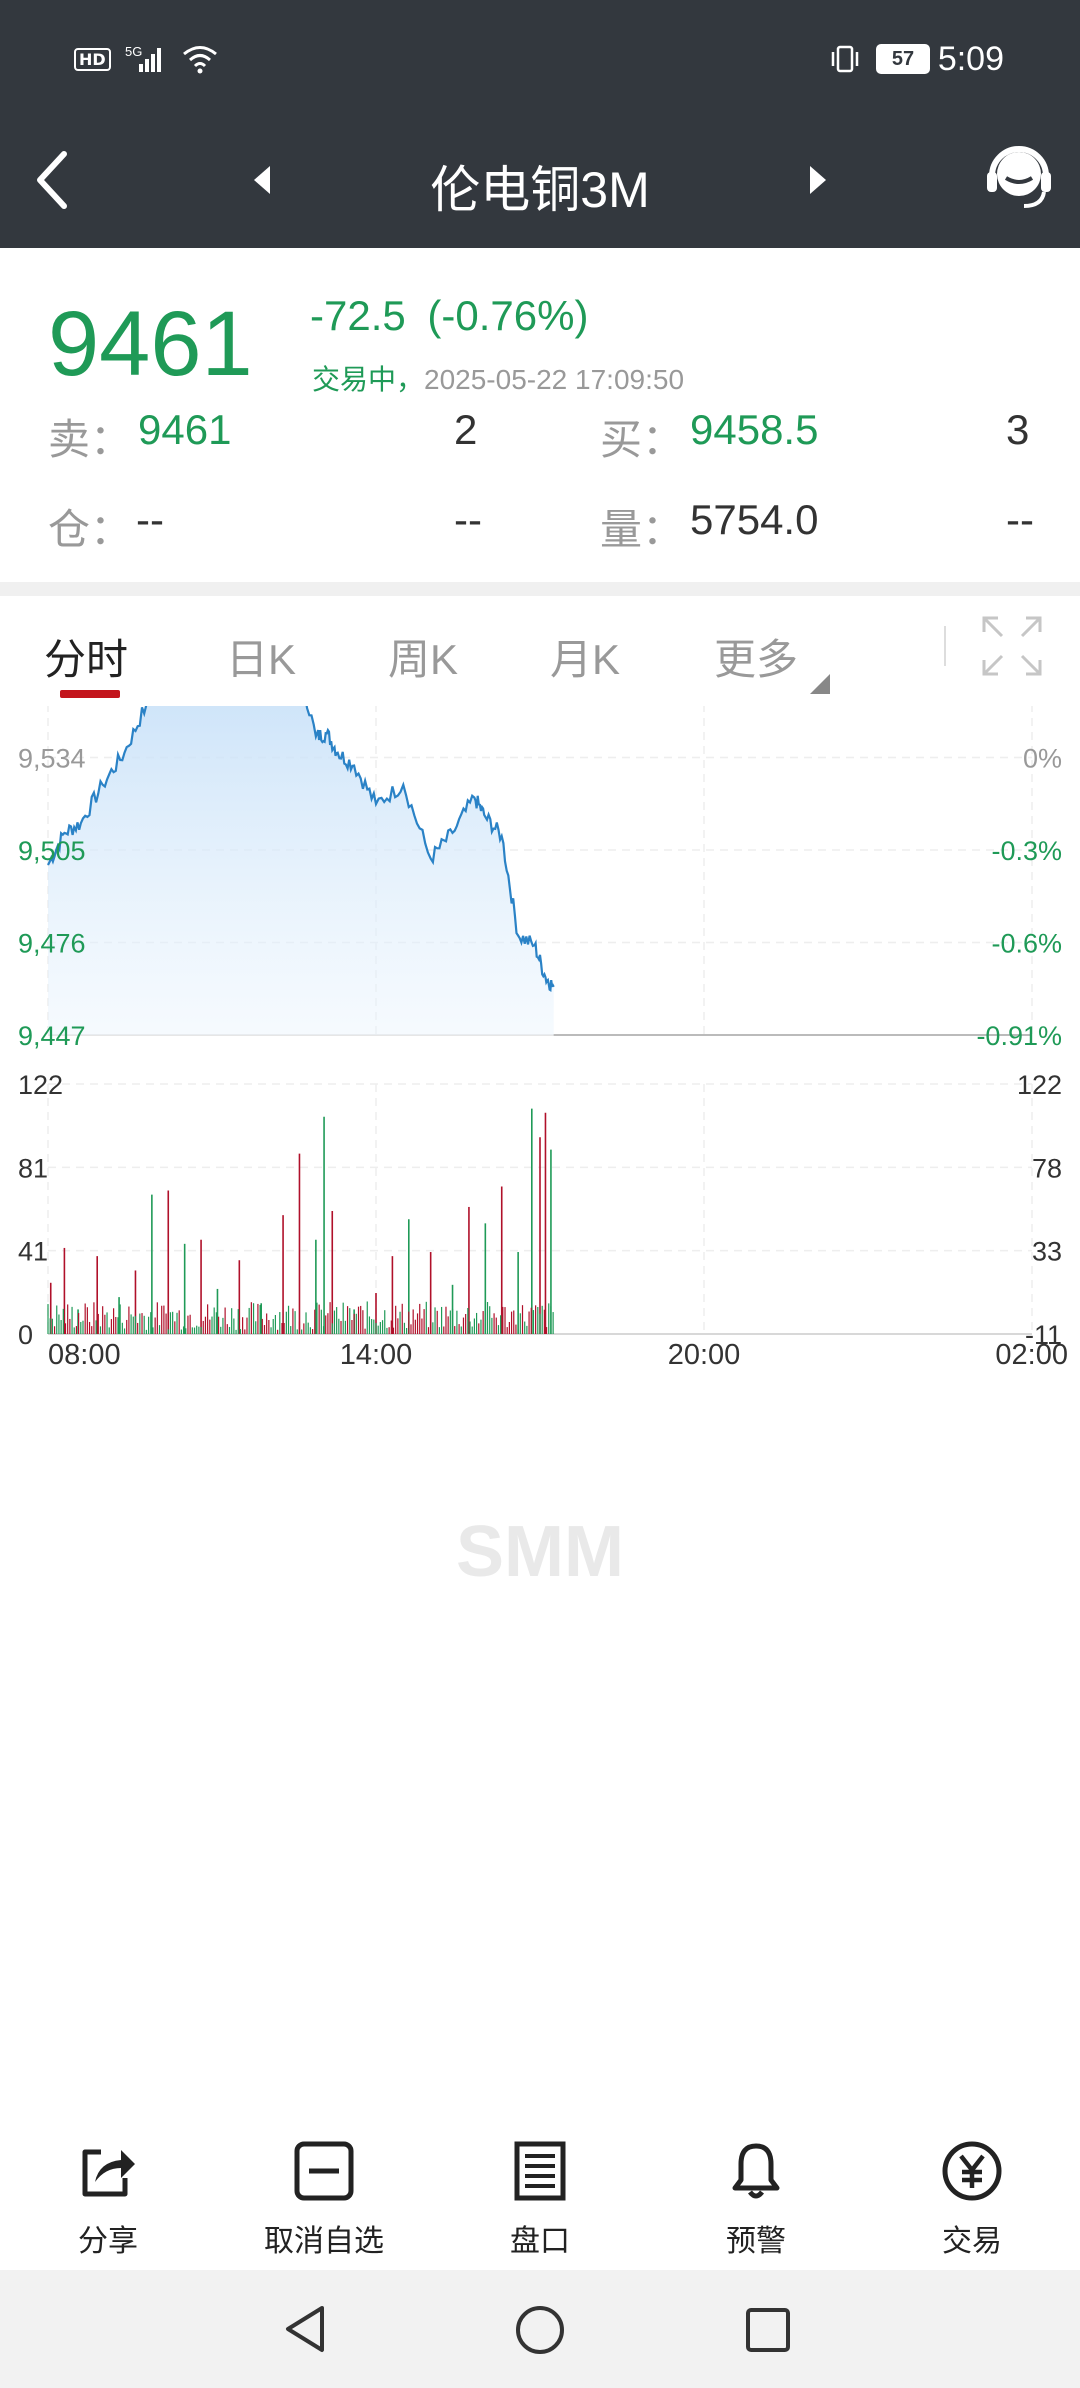 This screenshot has height=2388, width=1080. I want to click on change-value: -72.5, so click(358, 315).